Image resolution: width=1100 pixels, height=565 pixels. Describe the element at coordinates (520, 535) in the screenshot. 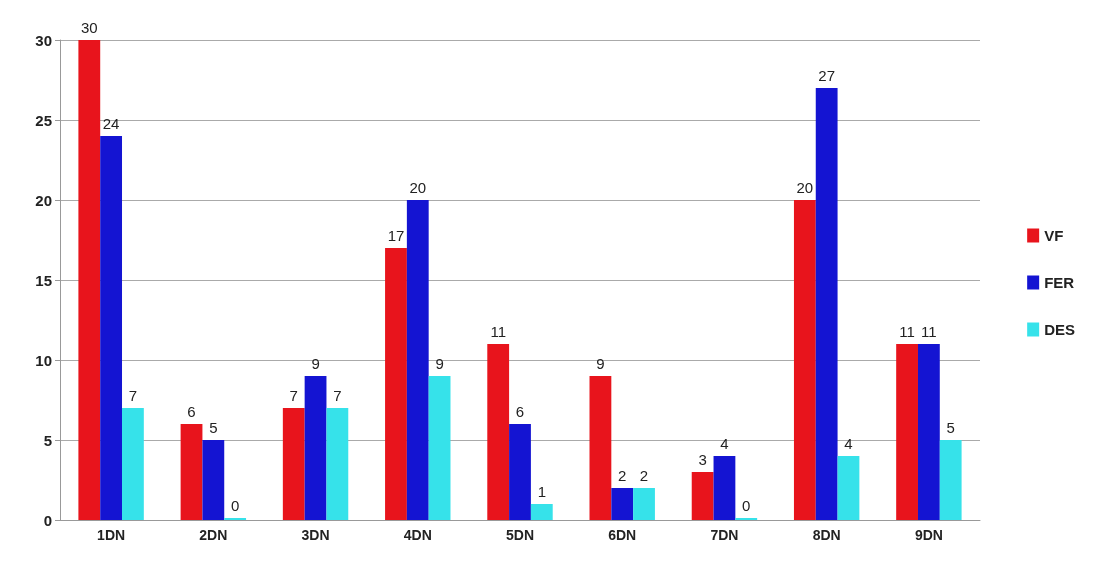

I see `x-tick-label: 5DN` at that location.